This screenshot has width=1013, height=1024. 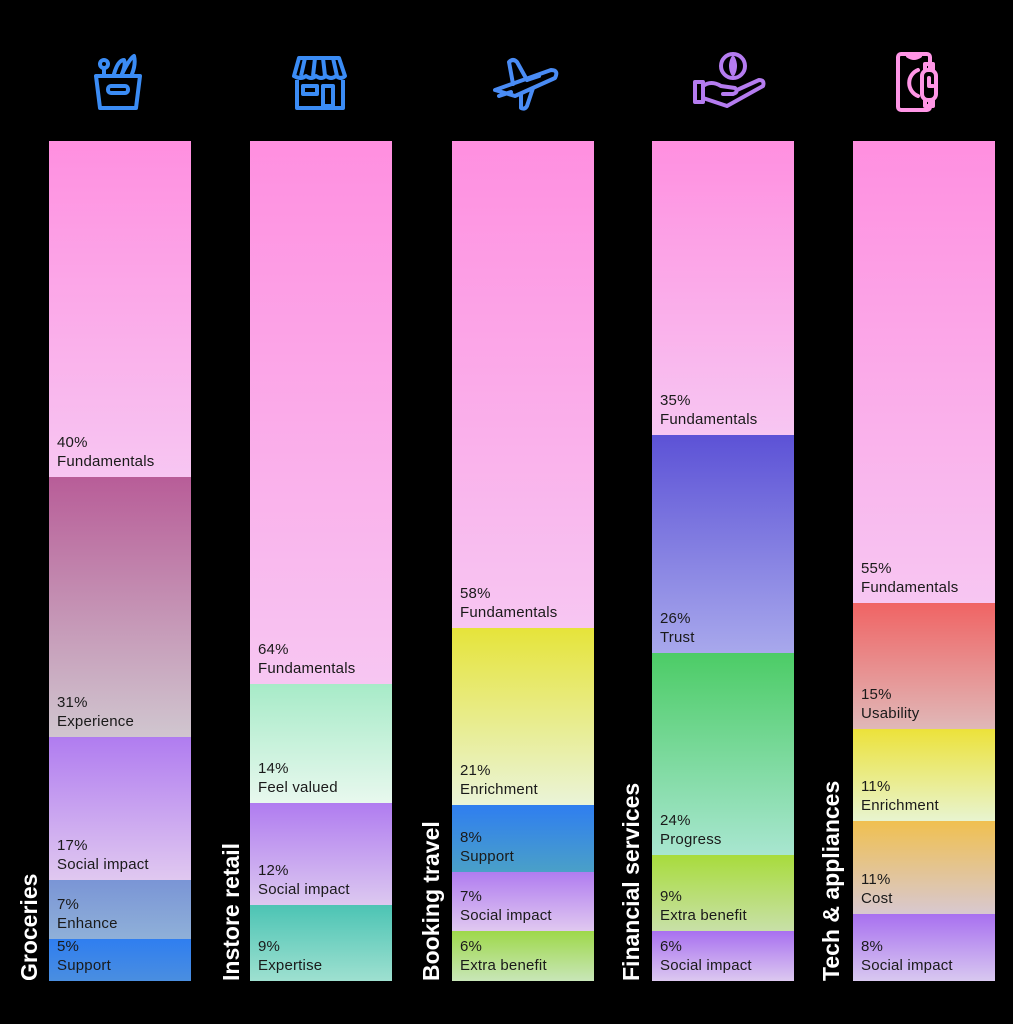 What do you see at coordinates (525, 82) in the screenshot?
I see `airplane-icon` at bounding box center [525, 82].